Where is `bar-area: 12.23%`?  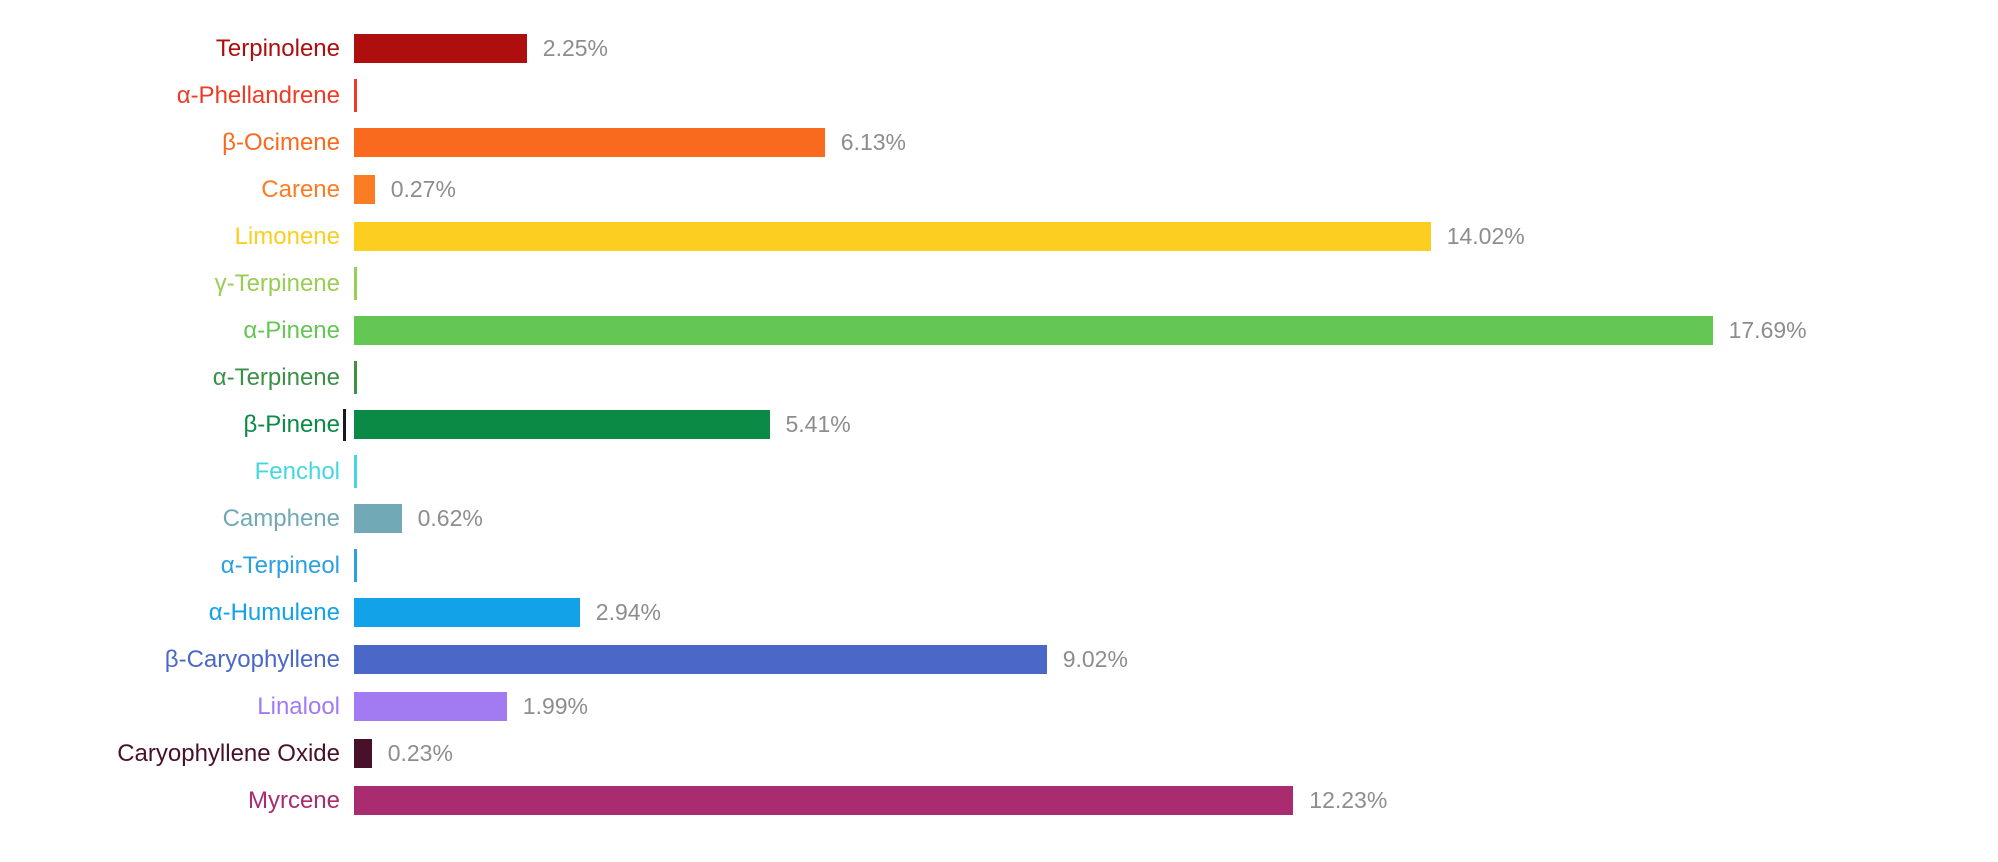
bar-area: 12.23% is located at coordinates (870, 800).